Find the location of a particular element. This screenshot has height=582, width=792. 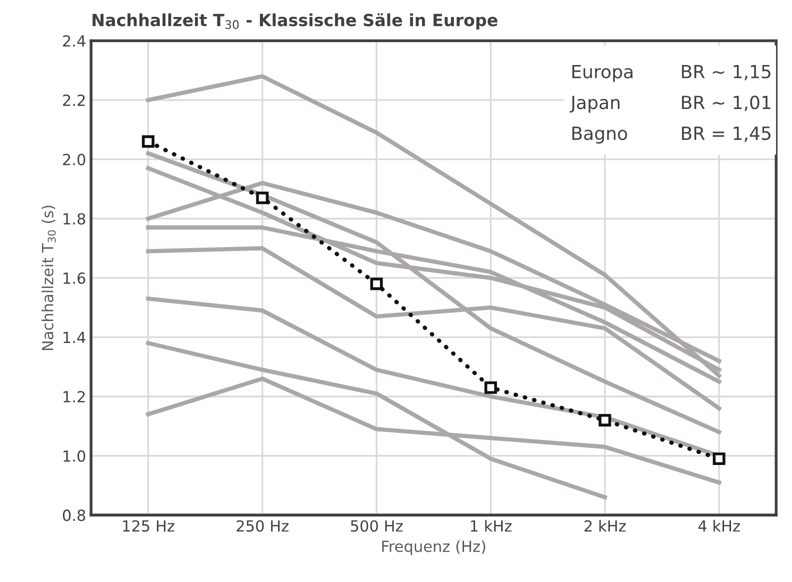

annotation: Japan is located at coordinates (595, 104).